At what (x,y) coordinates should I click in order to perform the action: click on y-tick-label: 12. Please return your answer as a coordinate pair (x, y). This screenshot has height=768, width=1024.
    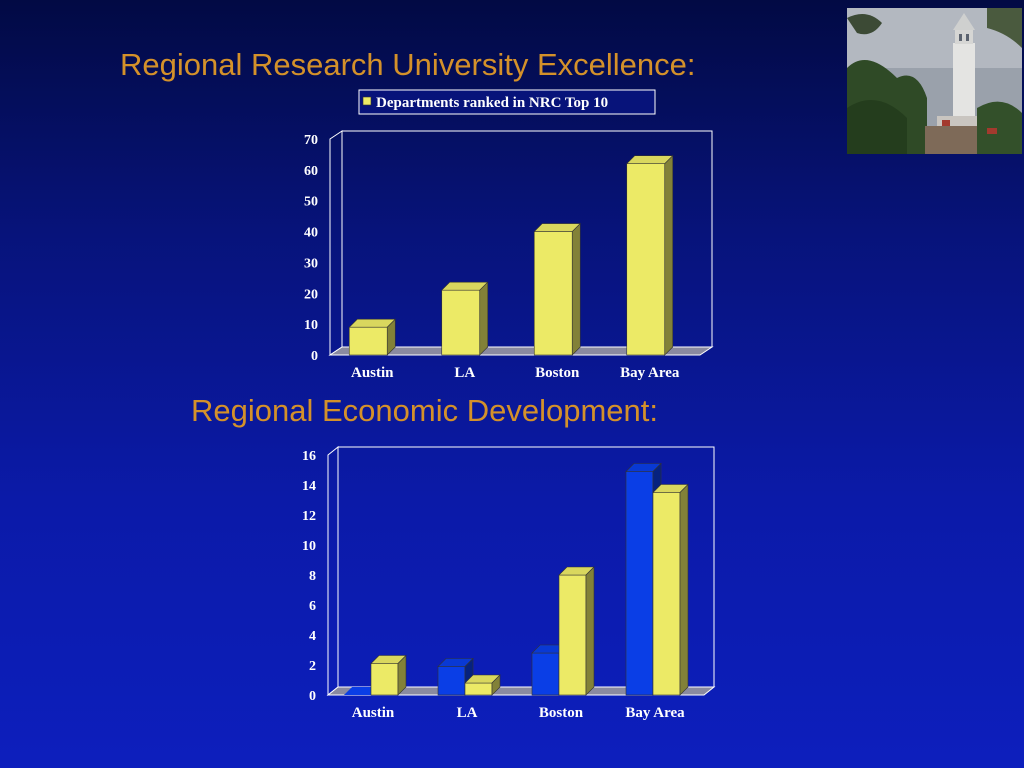
    Looking at the image, I should click on (309, 516).